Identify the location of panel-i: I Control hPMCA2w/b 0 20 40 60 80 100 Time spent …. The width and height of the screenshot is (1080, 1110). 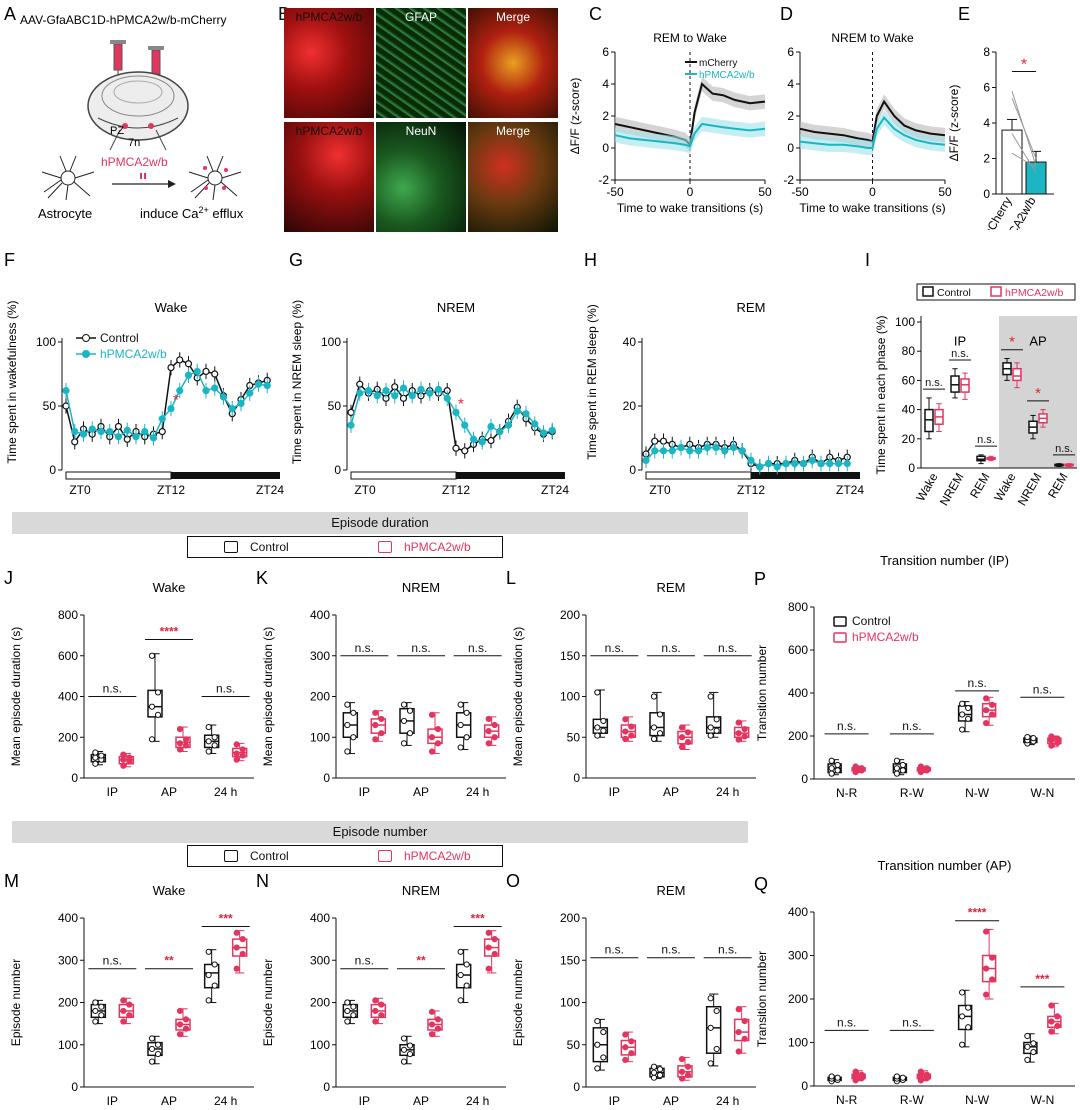
(971, 379).